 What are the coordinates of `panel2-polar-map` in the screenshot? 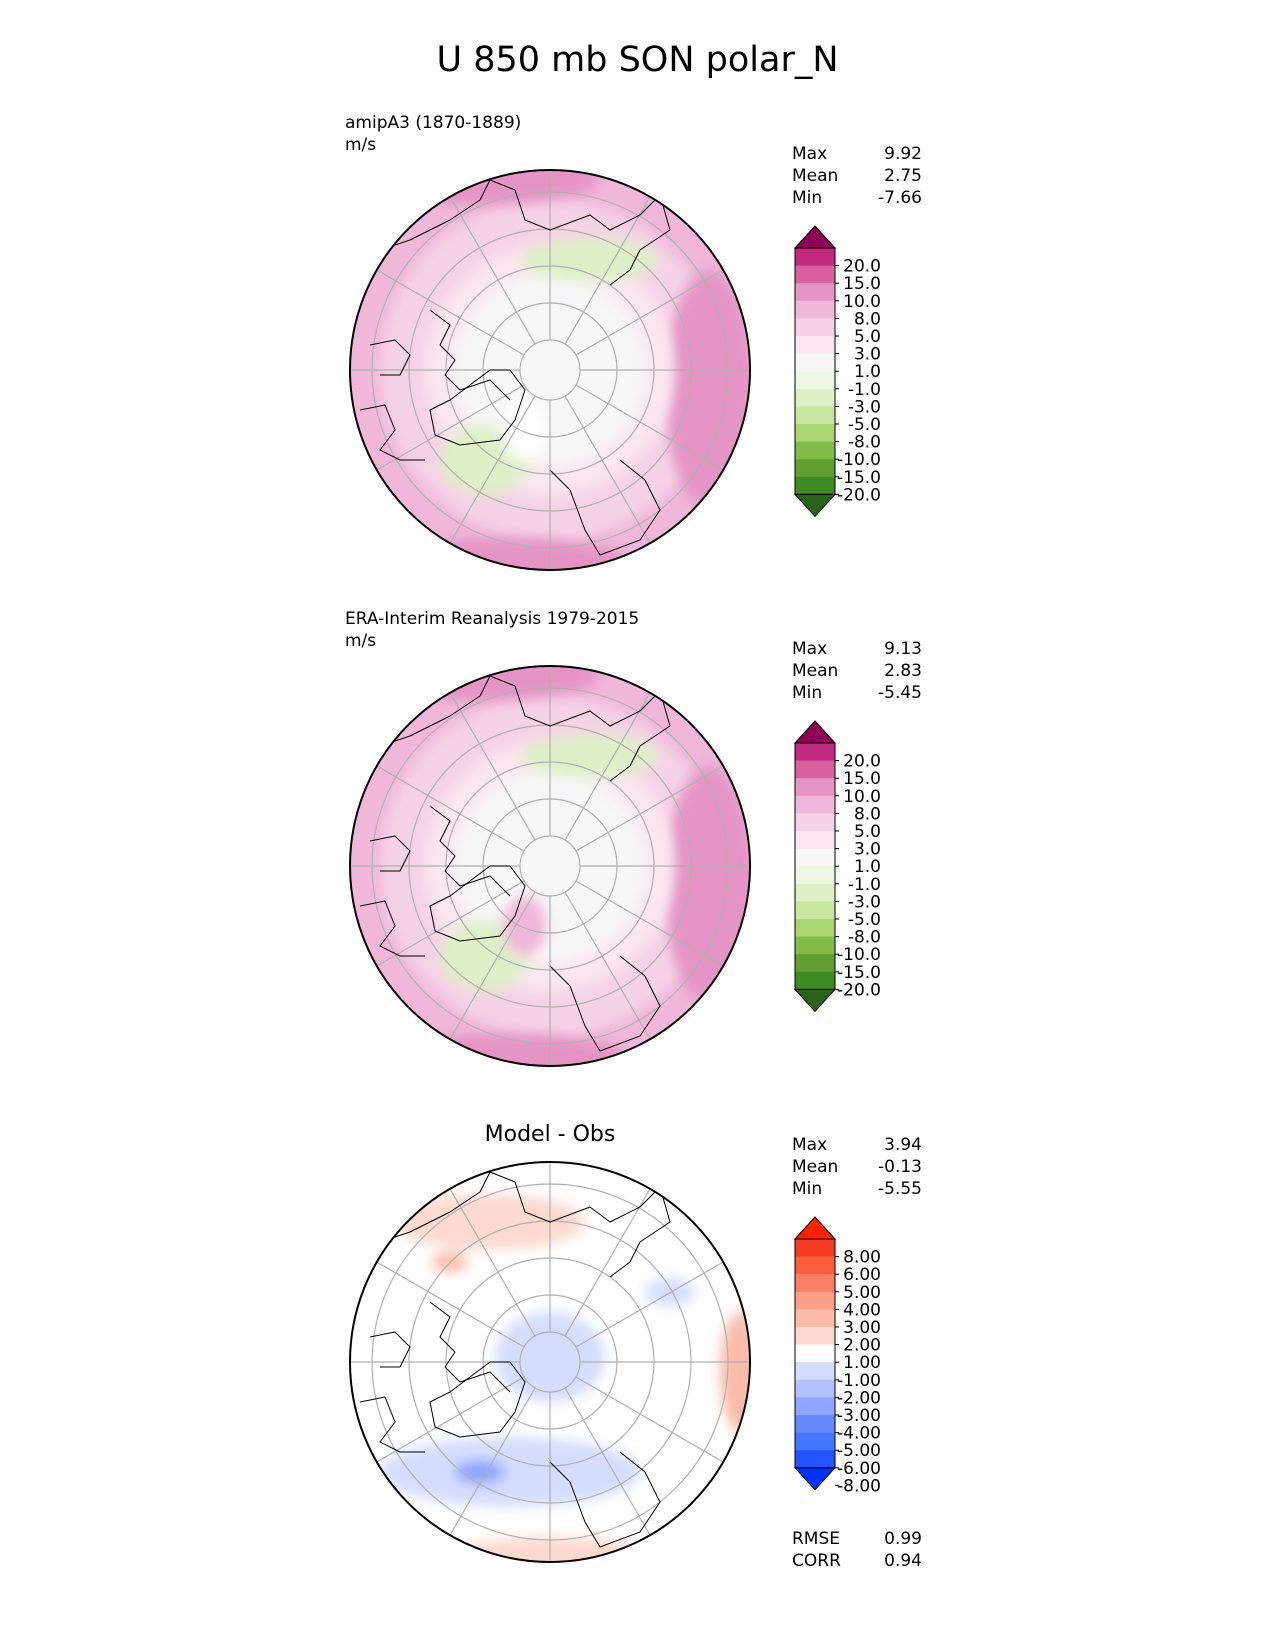 It's located at (550, 866).